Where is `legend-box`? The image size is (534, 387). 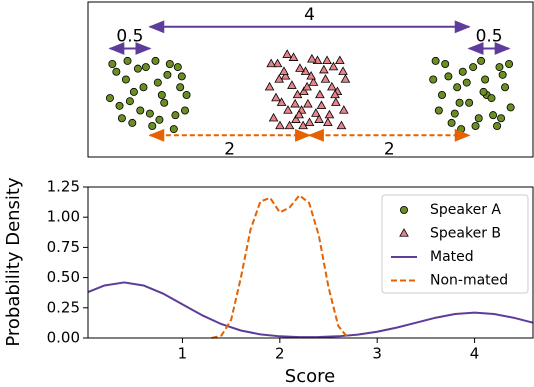 legend-box is located at coordinates (455, 244).